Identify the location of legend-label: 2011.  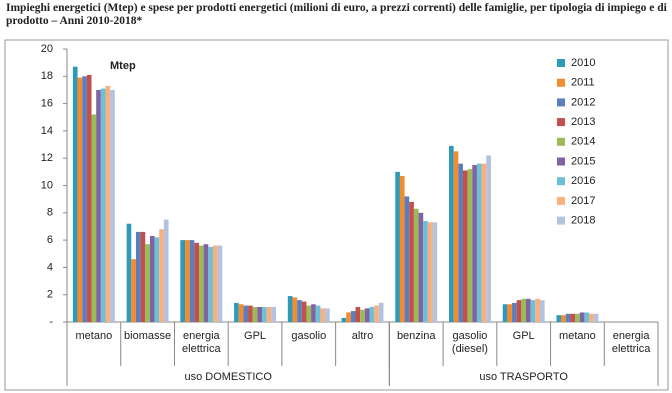
(583, 83).